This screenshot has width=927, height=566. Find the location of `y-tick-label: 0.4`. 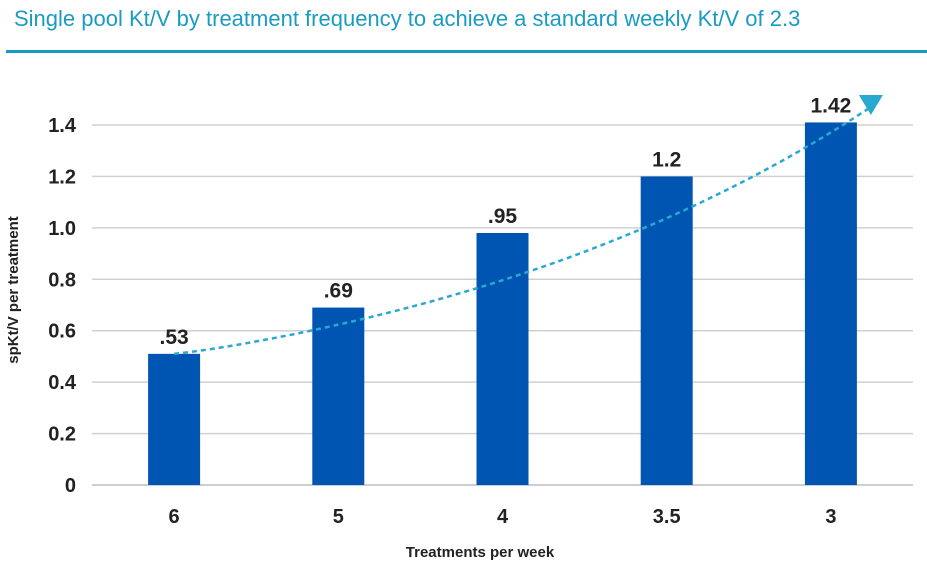

y-tick-label: 0.4 is located at coordinates (62, 383).